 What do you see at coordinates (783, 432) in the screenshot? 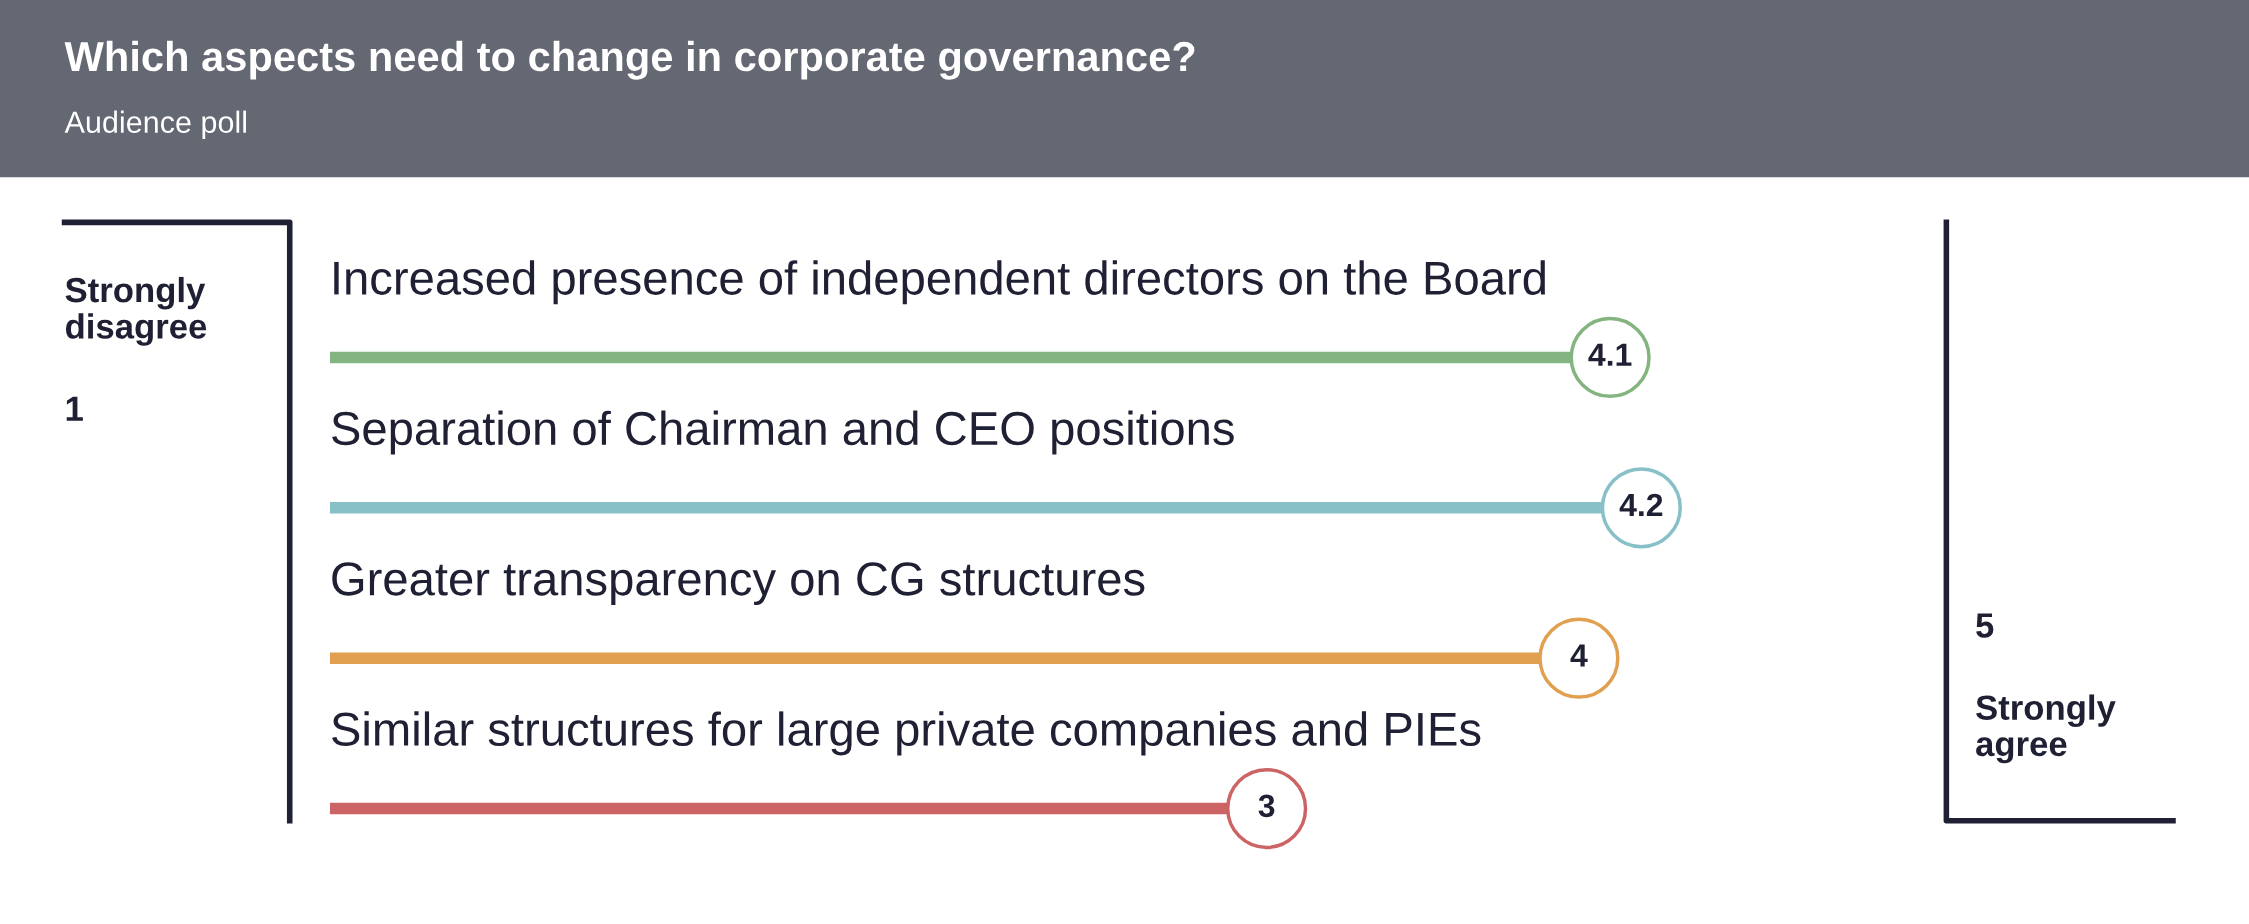
I see `y-tick-label: Separation of Chairman and CEO positions` at bounding box center [783, 432].